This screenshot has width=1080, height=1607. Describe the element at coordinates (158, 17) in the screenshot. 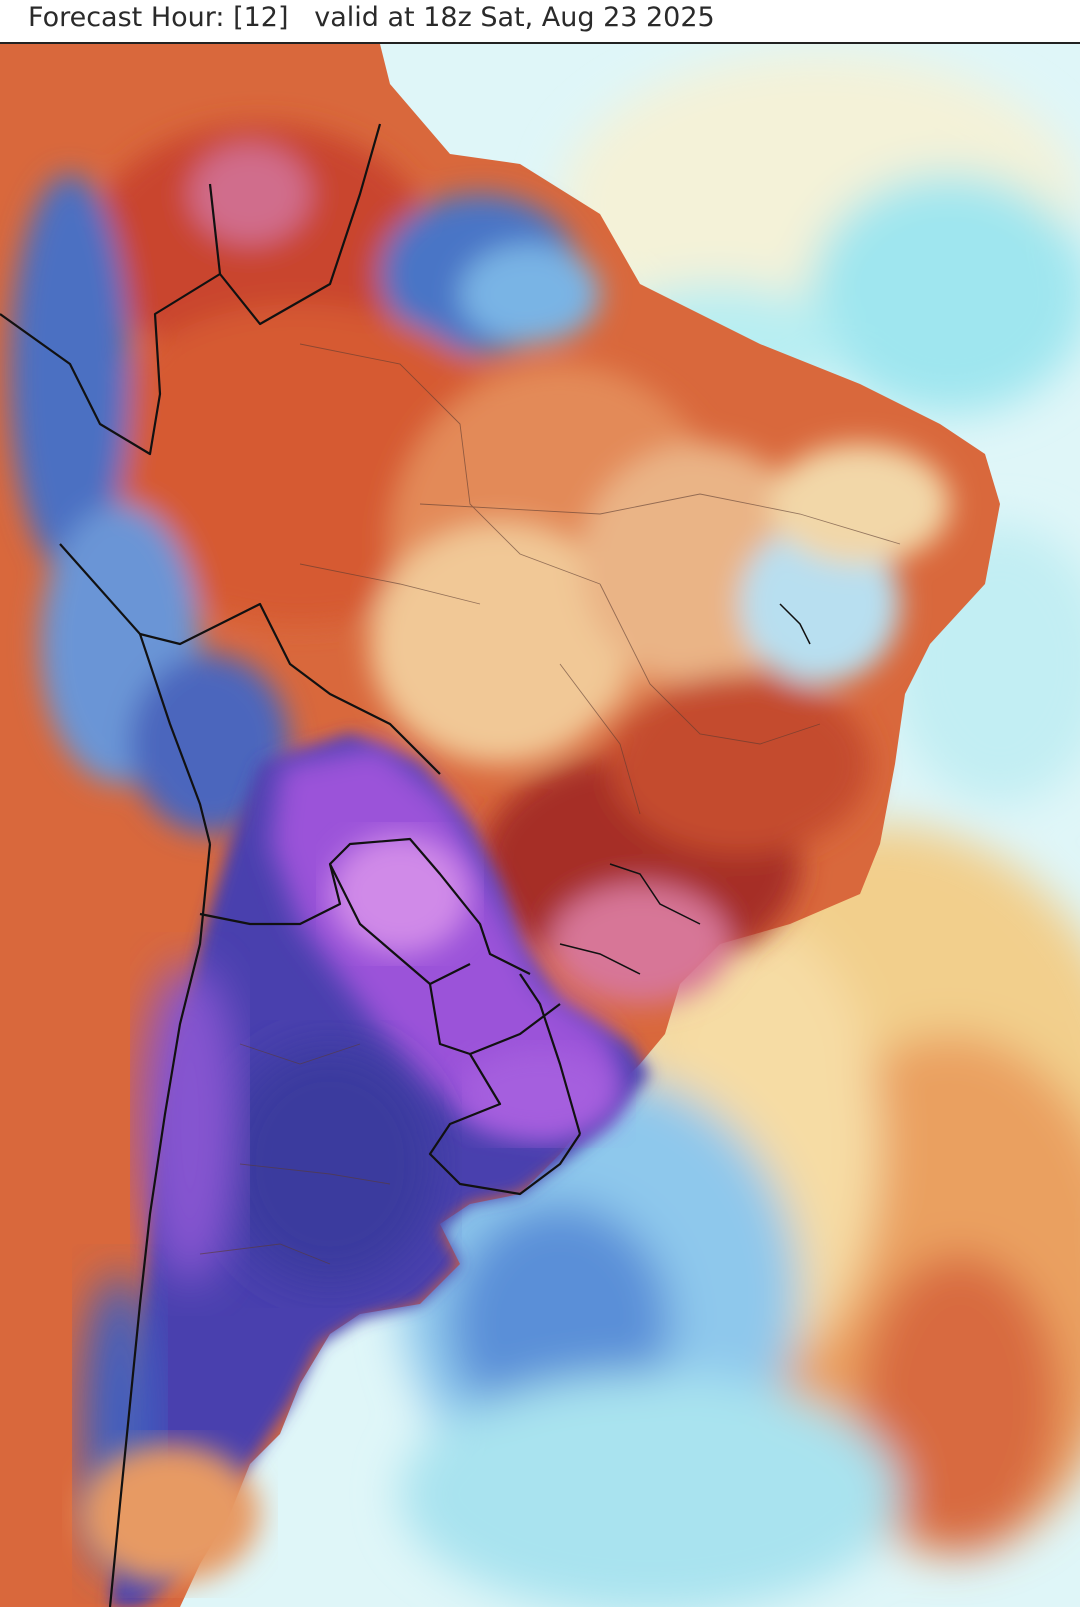

I see `forecast-hour-label: Forecast Hour: [12]` at that location.